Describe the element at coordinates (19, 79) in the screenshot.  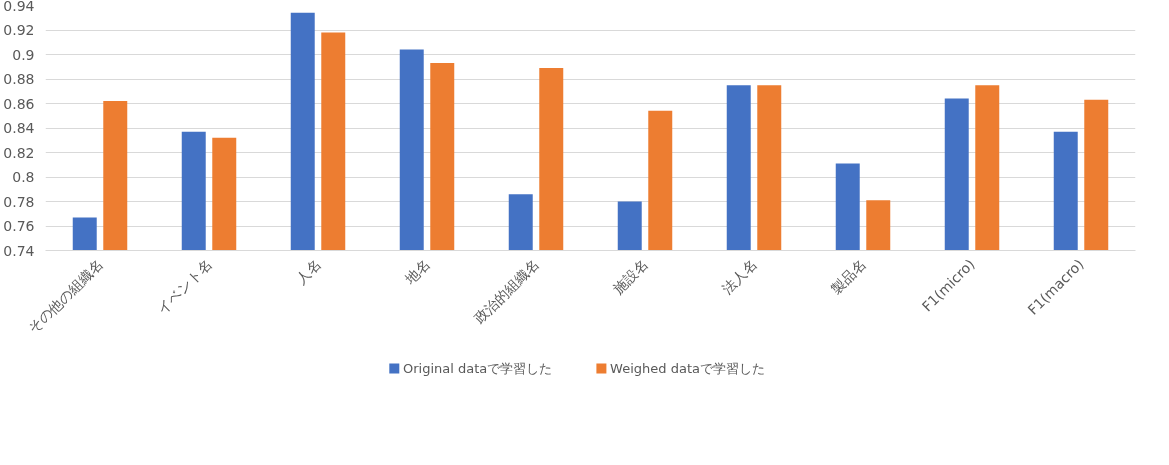
I see `y-tick-label: 0.88` at that location.